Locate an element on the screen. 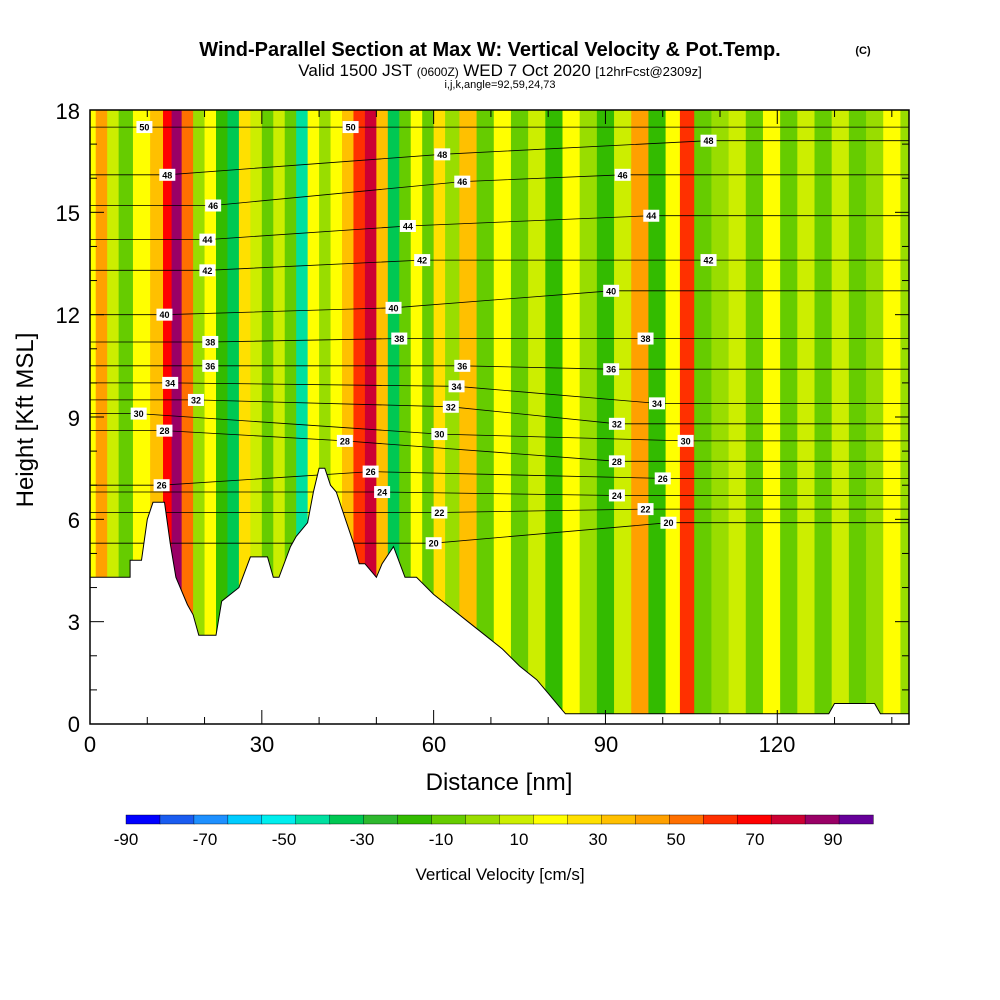  y-tick-label: 18 is located at coordinates (68, 111).